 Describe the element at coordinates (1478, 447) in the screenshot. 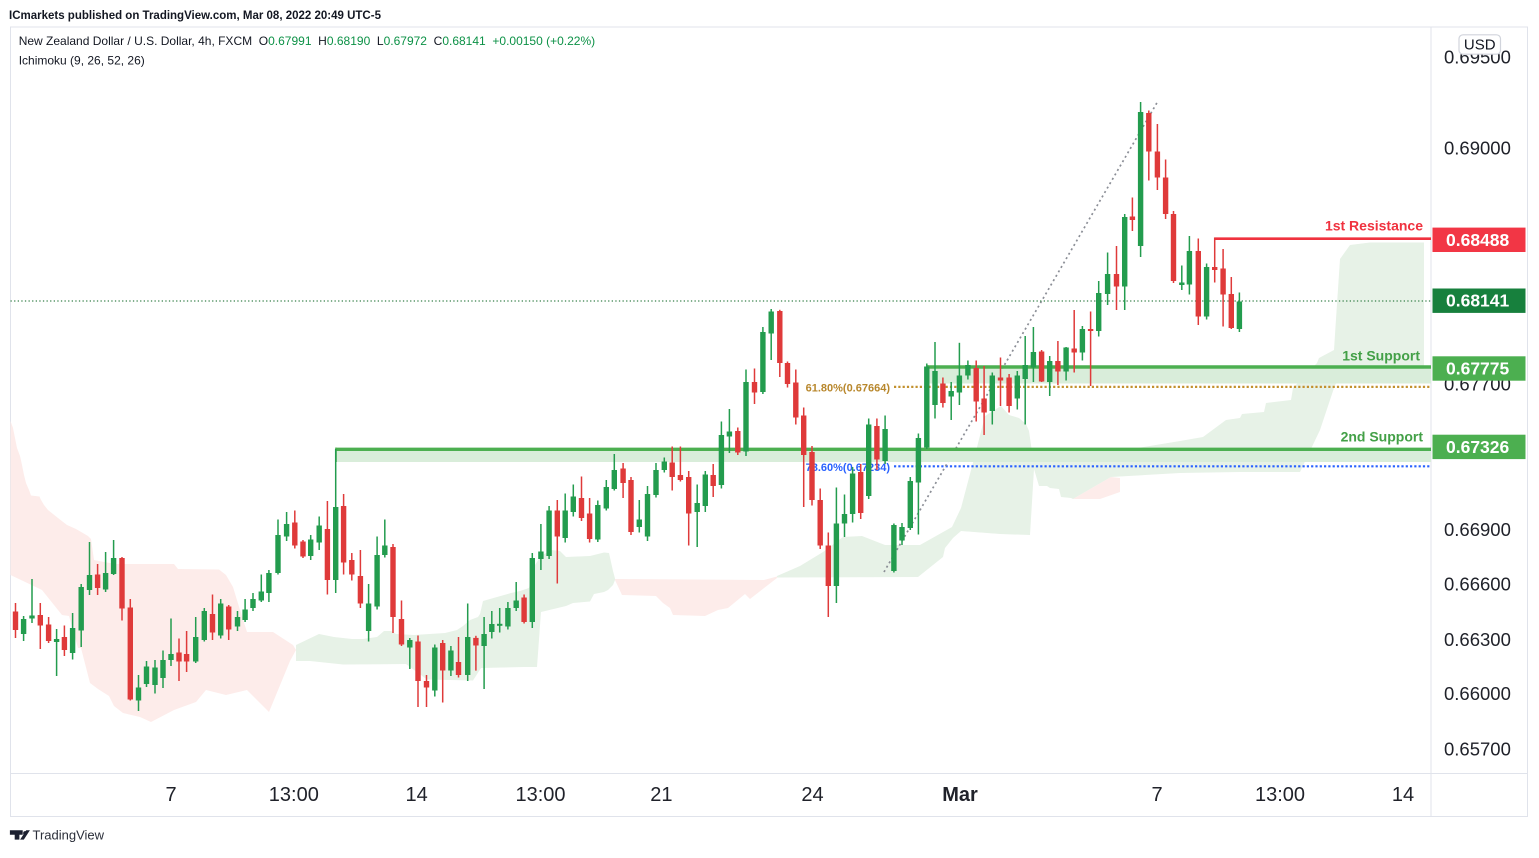

I see `svg-text: 0.67326` at that location.